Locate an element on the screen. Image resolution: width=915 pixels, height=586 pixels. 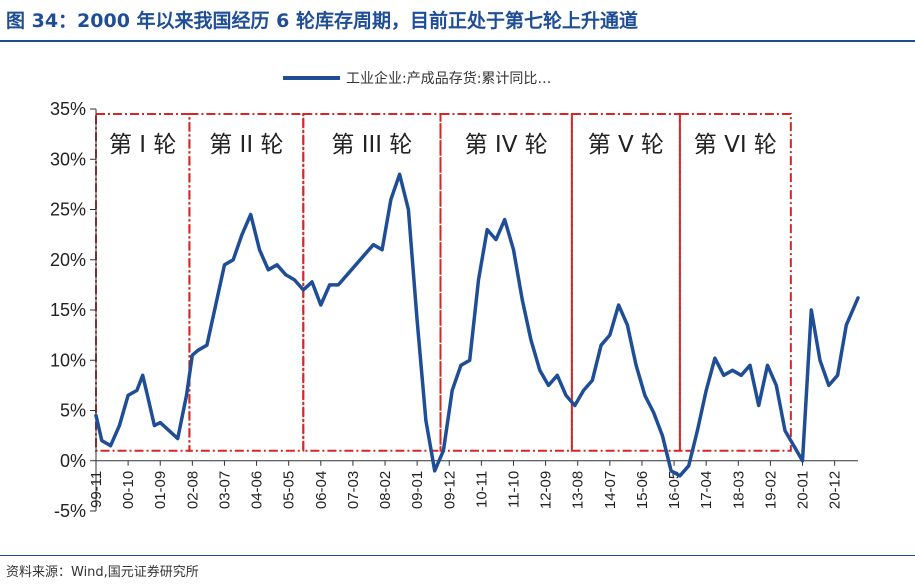
x-tick-label: 06-04 is located at coordinates (321, 490).